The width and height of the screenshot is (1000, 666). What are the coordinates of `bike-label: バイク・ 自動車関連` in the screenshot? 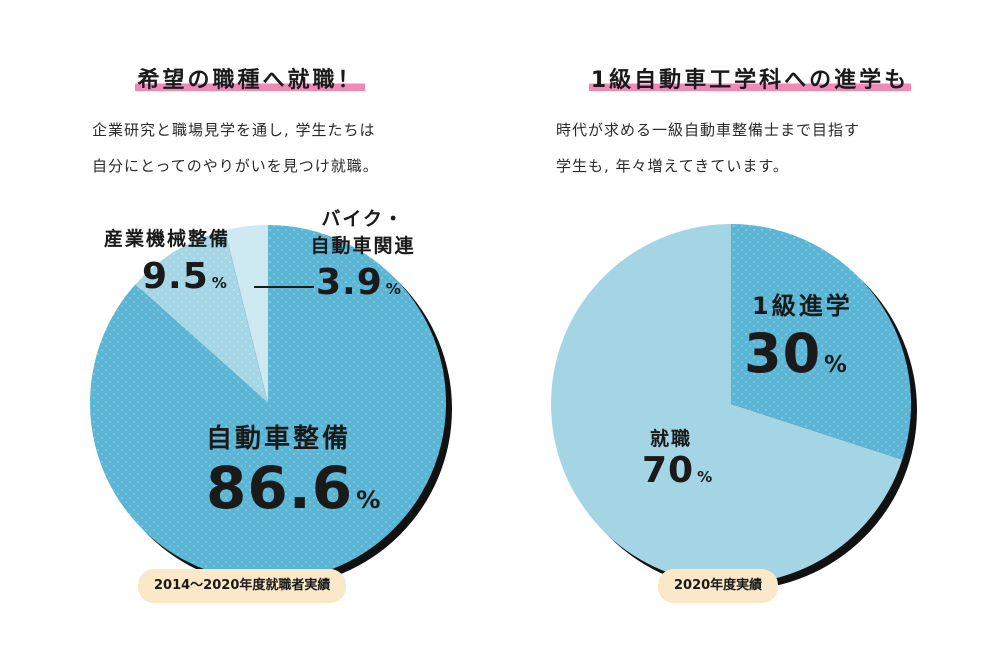 It's located at (363, 231).